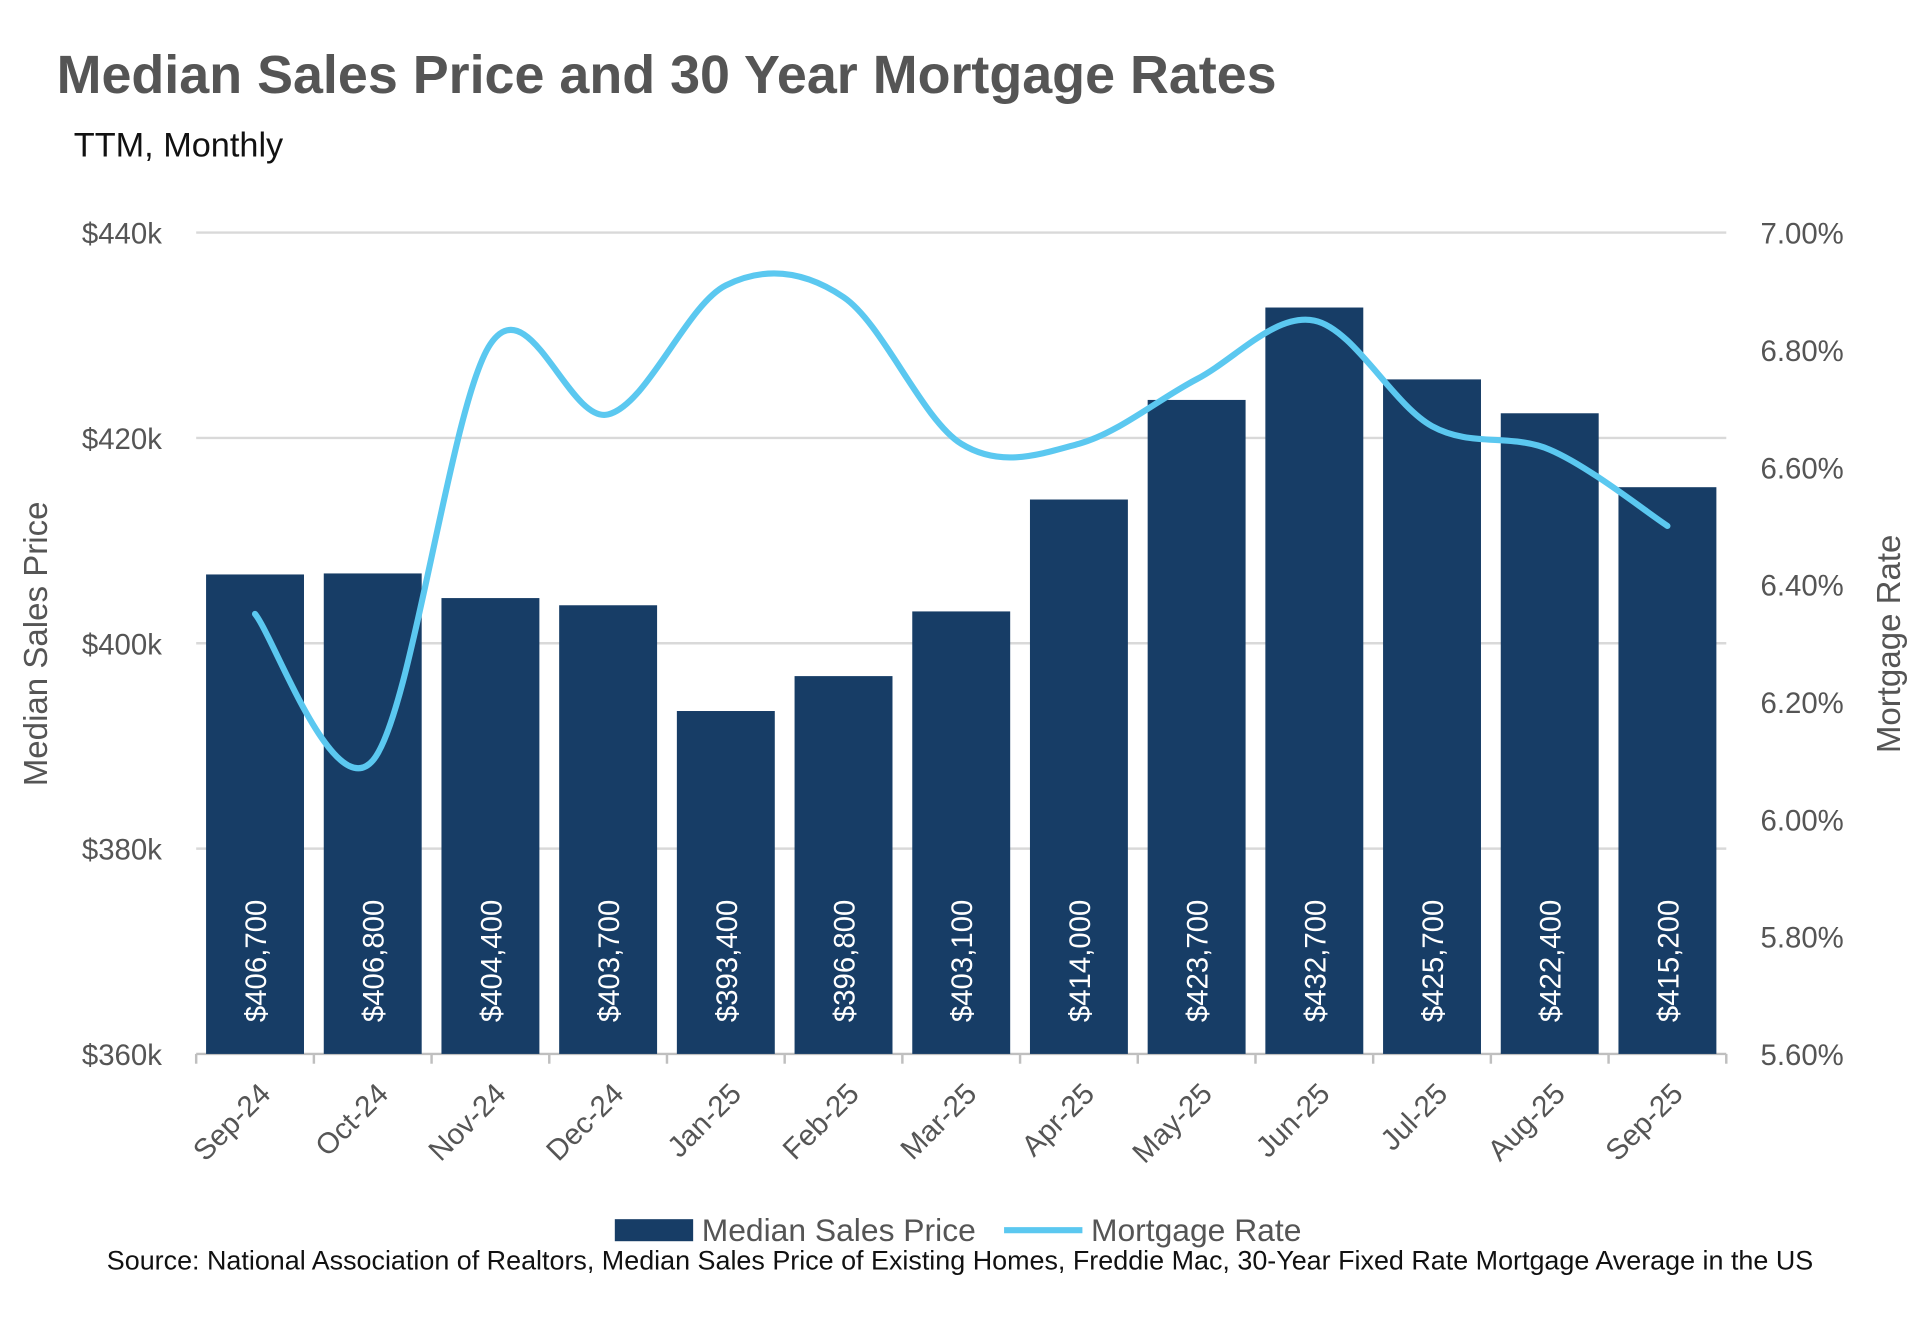 The width and height of the screenshot is (1920, 1322). Describe the element at coordinates (585, 1122) in the screenshot. I see `x-tick-label: Dec-24` at that location.